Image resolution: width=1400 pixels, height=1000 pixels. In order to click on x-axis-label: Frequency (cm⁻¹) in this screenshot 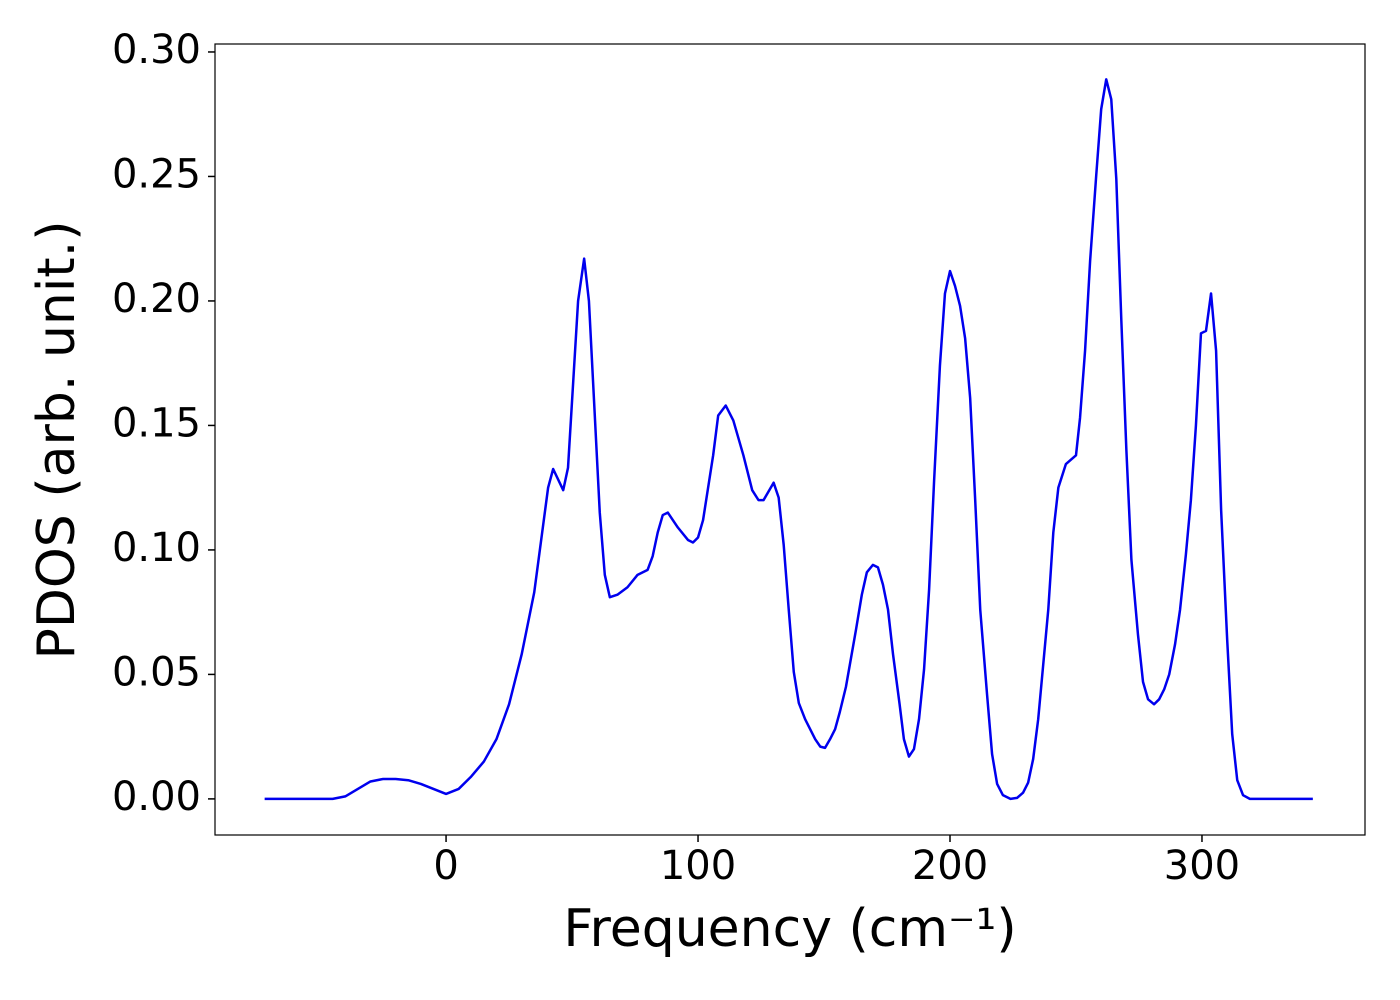, I will do `click(789, 929)`.